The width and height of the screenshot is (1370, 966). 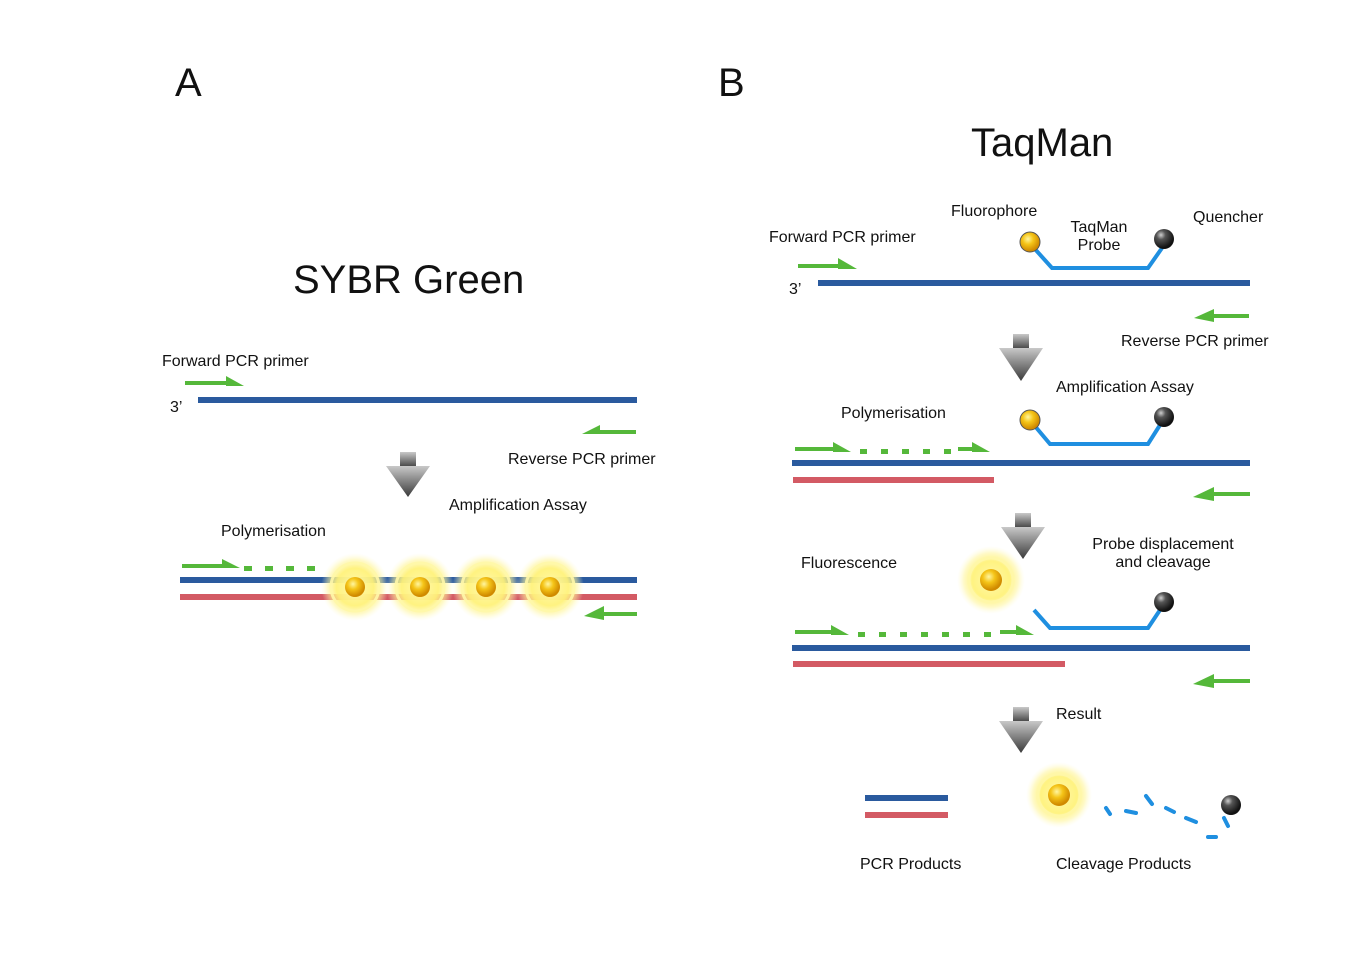 I want to click on taqman-forward-primer-label: Forward PCR primer, so click(x=842, y=237).